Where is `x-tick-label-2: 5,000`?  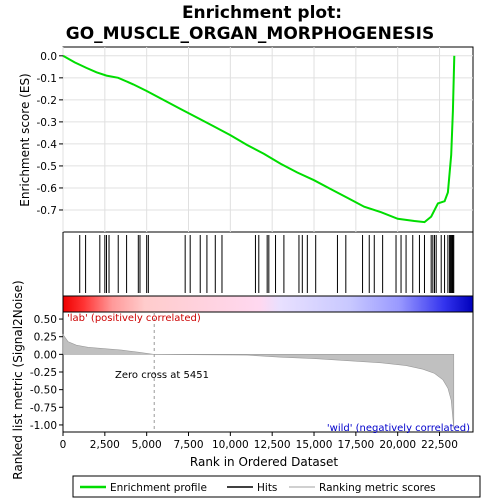 x-tick-label-2: 5,000 is located at coordinates (147, 445).